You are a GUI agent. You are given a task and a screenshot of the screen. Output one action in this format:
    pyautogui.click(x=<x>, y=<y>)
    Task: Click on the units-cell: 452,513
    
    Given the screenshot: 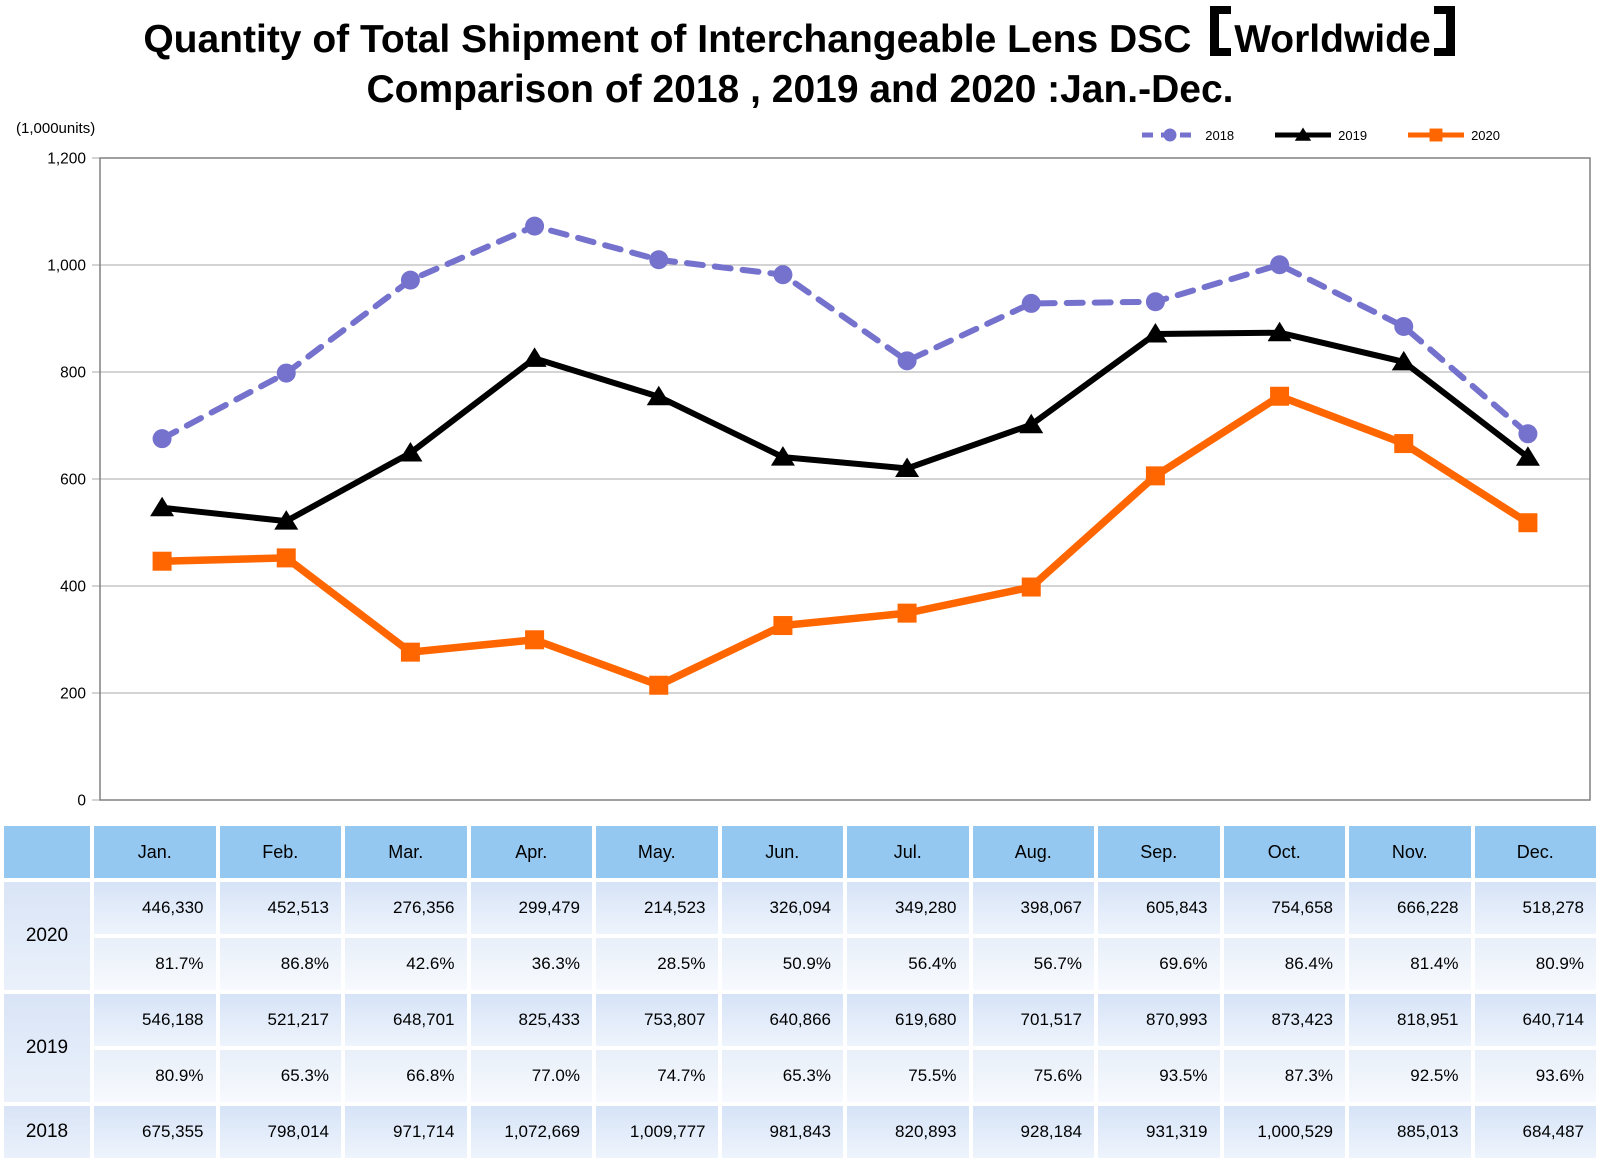 What is the action you would take?
    pyautogui.click(x=280, y=908)
    